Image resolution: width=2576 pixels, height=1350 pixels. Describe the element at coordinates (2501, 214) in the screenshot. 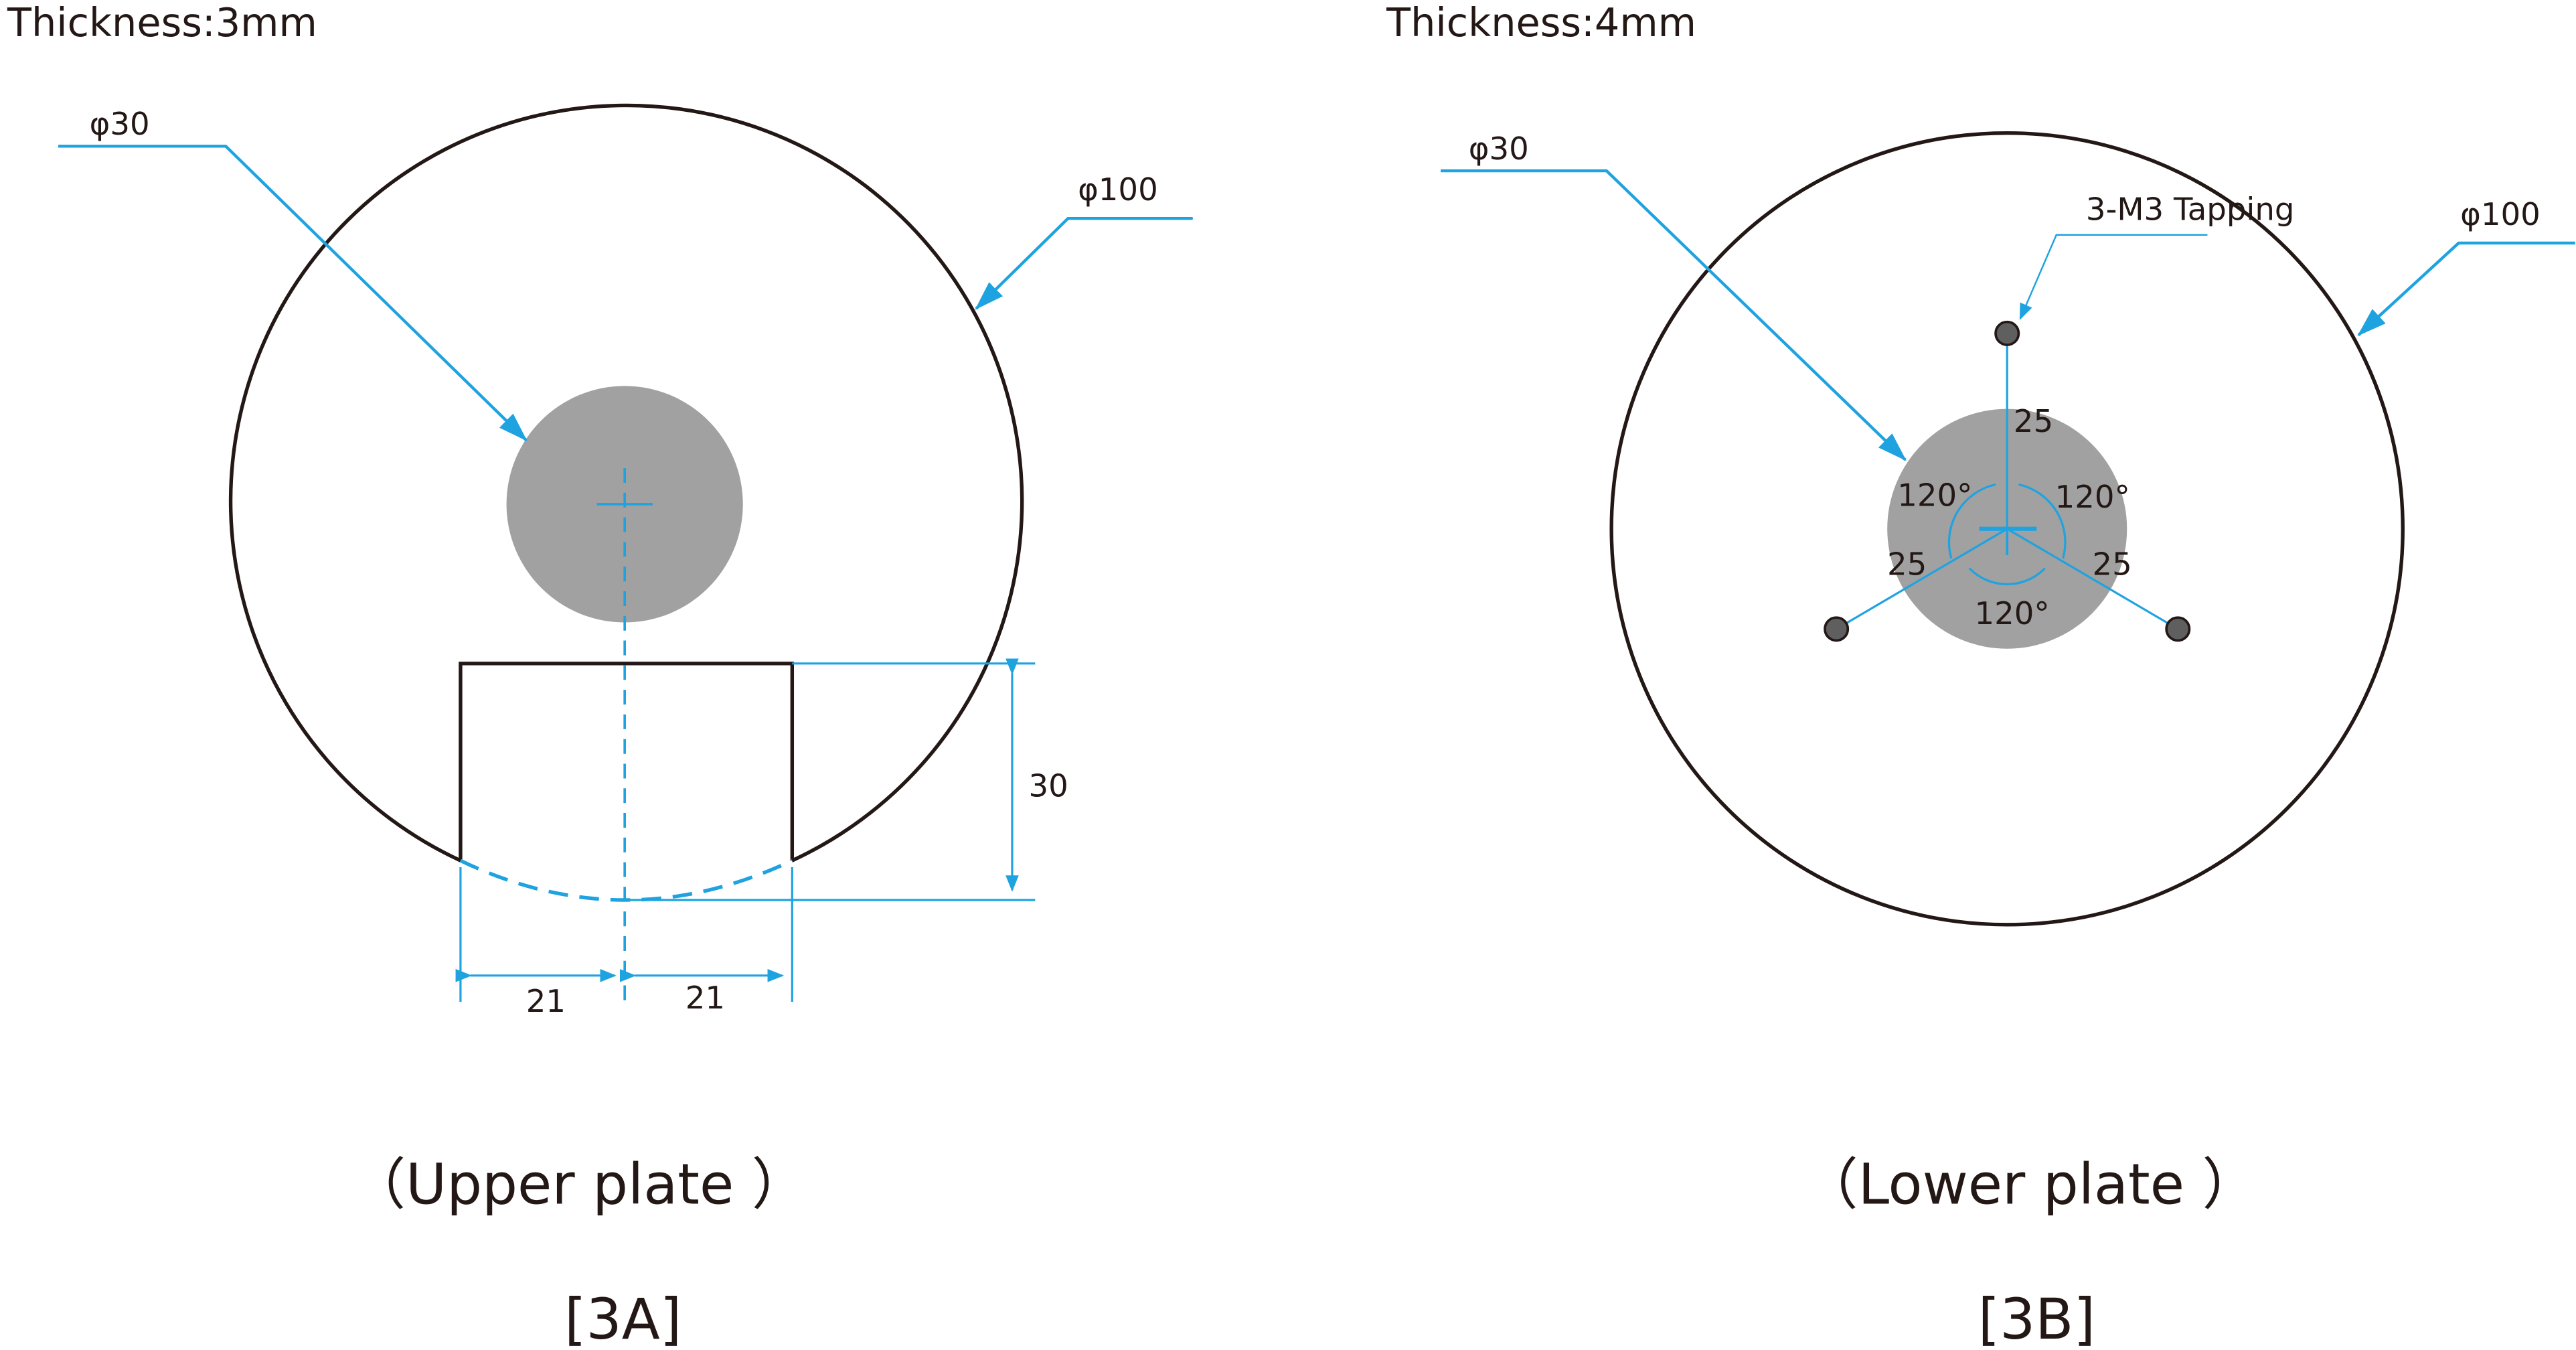

I see `lower-phi100-label: φ100` at that location.